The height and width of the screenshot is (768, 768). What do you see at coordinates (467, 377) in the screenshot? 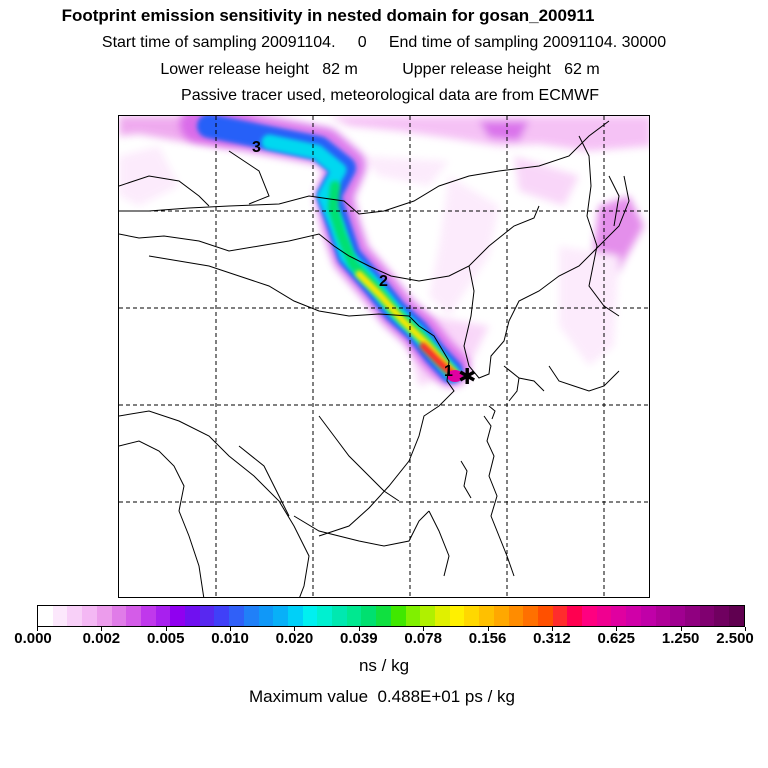
I see `receptor-star-icon: ✱` at bounding box center [467, 377].